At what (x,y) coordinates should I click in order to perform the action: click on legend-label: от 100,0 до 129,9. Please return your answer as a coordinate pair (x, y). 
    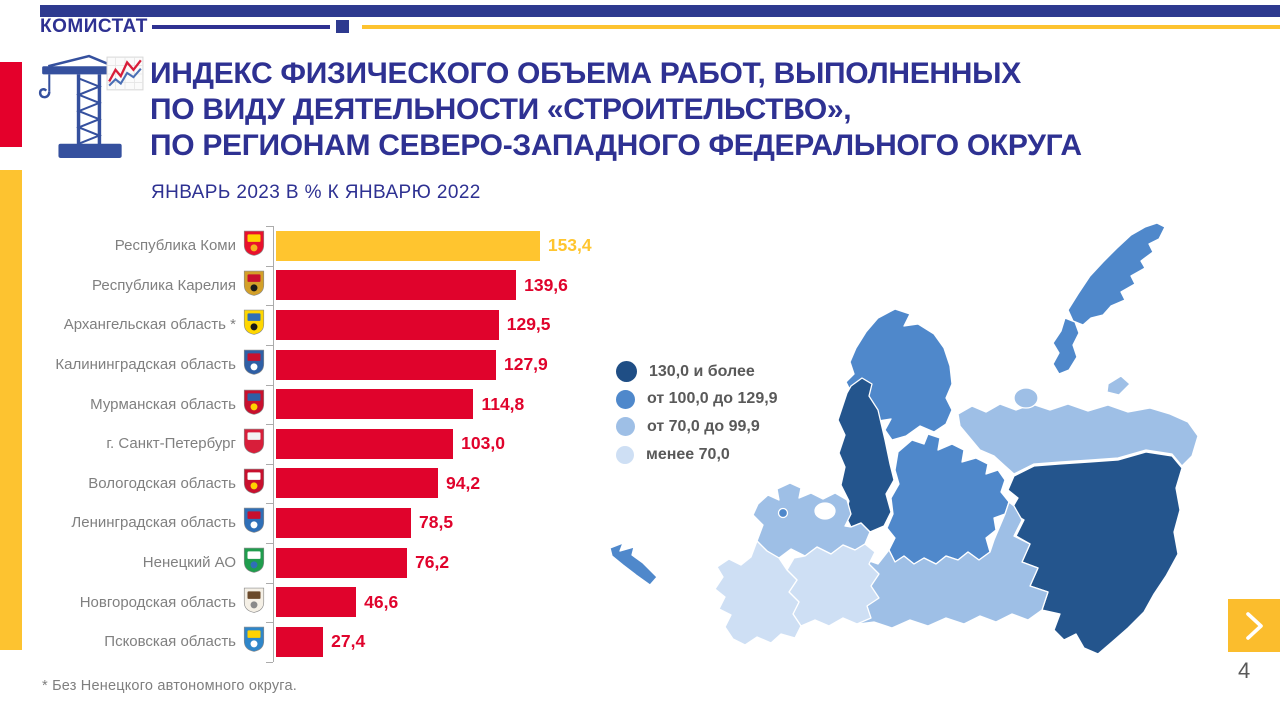
    Looking at the image, I should click on (712, 399).